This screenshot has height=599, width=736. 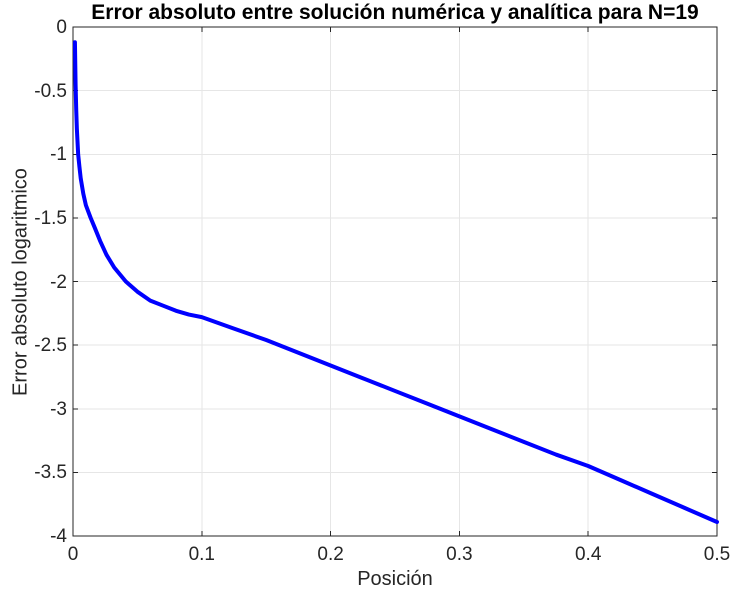 I want to click on x-tick-label: 0, so click(x=73, y=554).